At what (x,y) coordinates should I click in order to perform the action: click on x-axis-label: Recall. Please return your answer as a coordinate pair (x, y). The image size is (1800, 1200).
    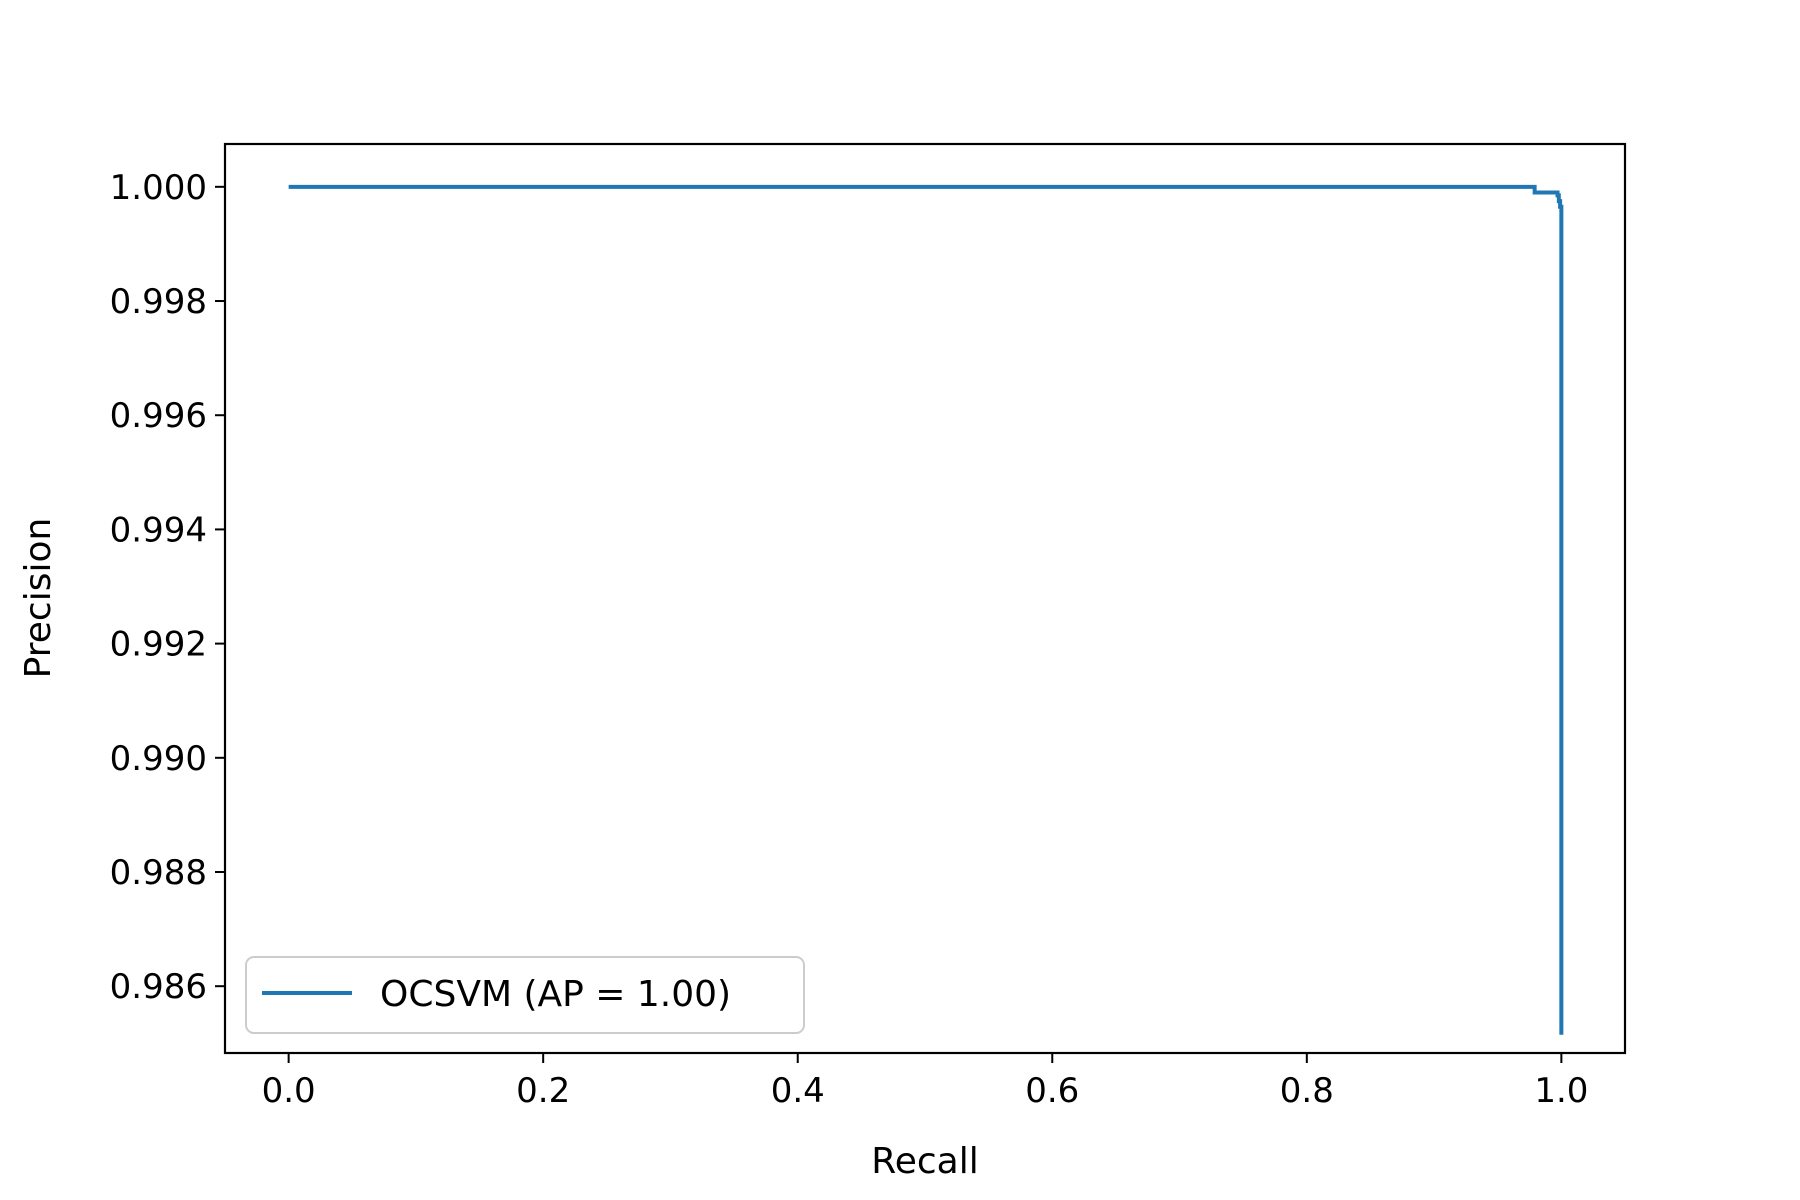
    Looking at the image, I should click on (924, 1161).